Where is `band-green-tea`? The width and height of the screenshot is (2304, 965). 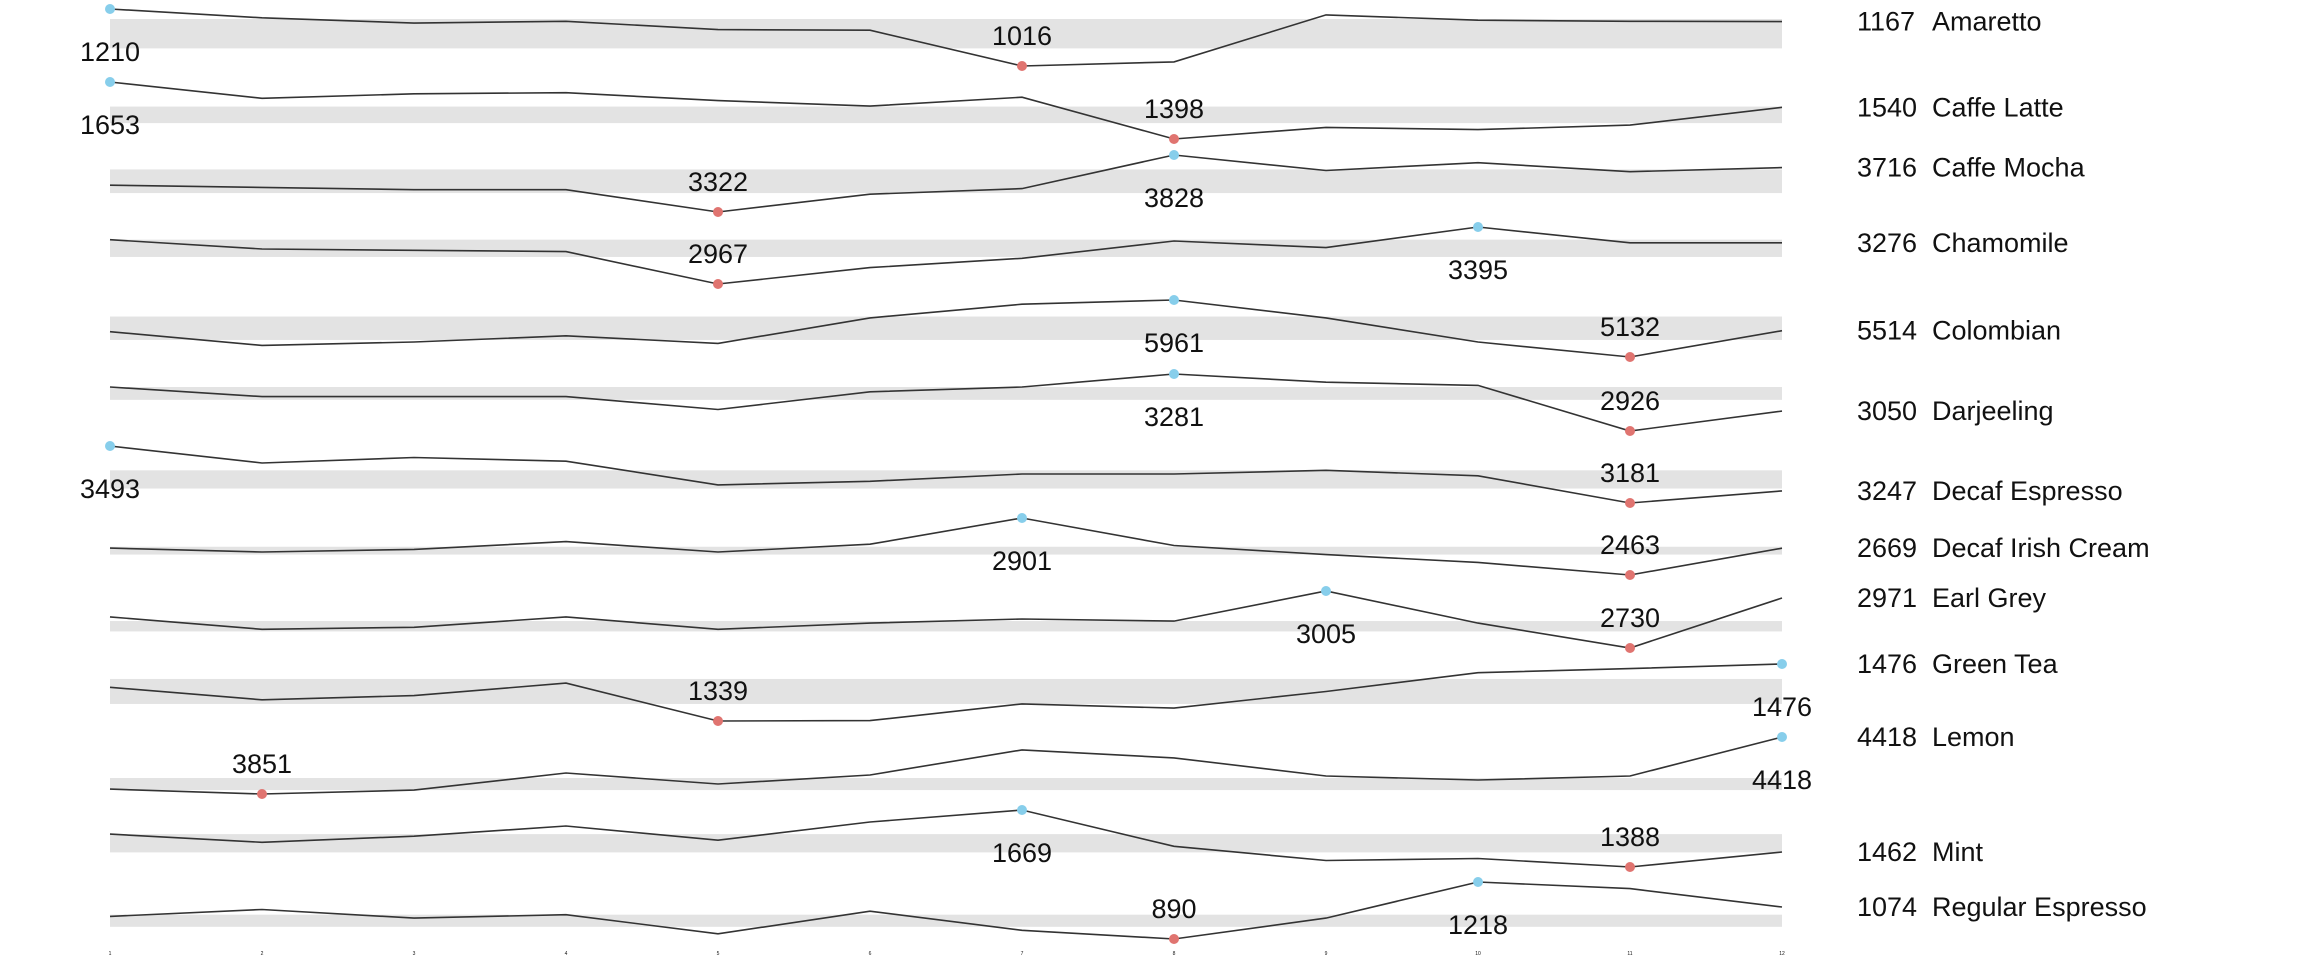 band-green-tea is located at coordinates (946, 691).